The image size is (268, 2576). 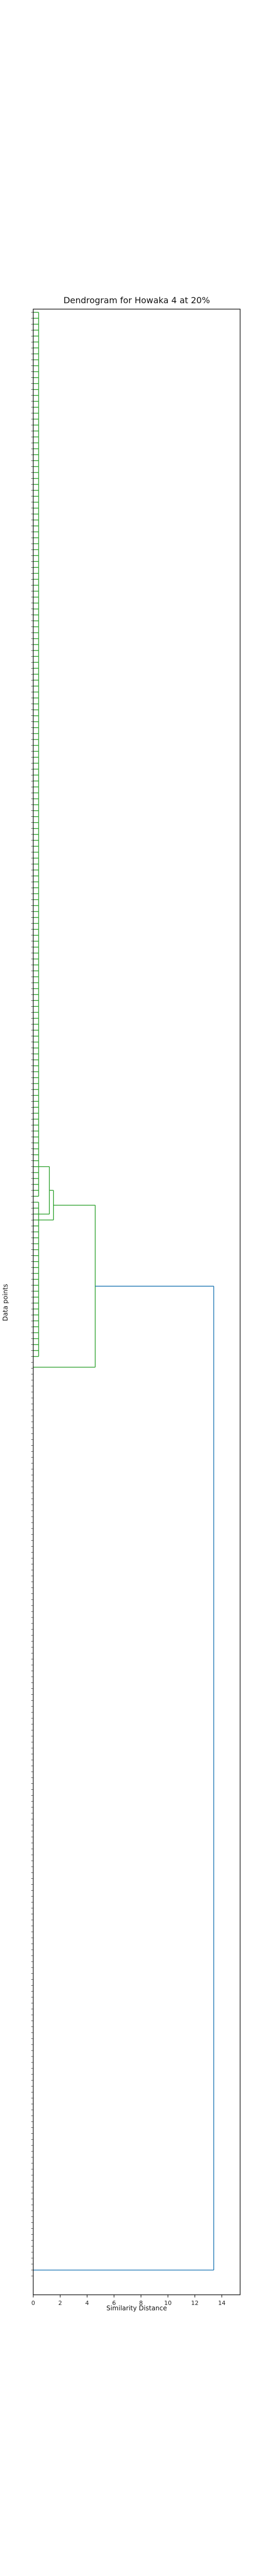 What do you see at coordinates (129, 2301) in the screenshot?
I see `x-axis-ticks: 0 2 4 6 8 10 12 14` at bounding box center [129, 2301].